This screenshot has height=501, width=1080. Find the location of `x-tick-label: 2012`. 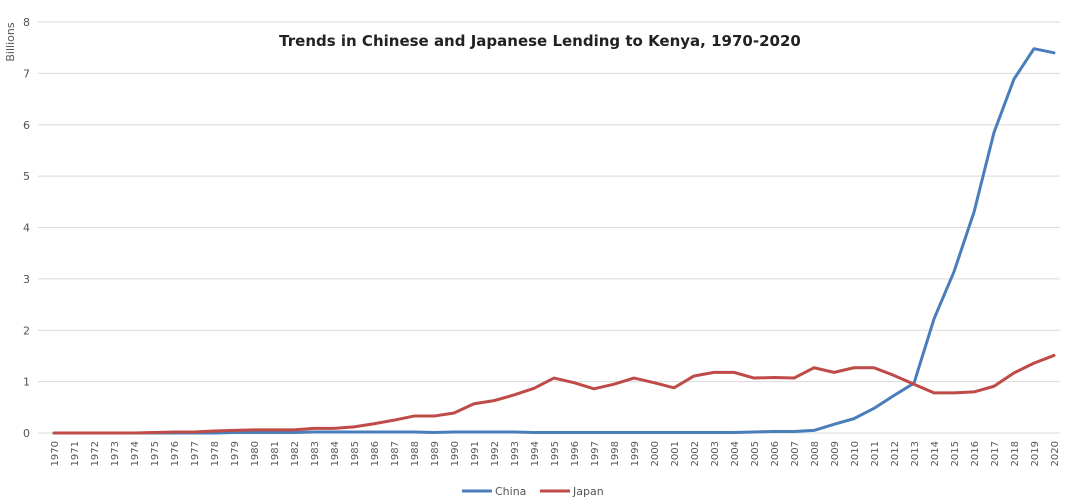

x-tick-label: 2012 is located at coordinates (895, 453).